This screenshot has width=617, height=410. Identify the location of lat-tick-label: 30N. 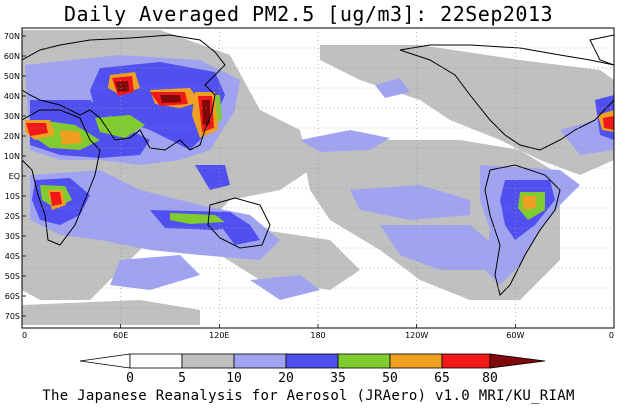
(12, 116).